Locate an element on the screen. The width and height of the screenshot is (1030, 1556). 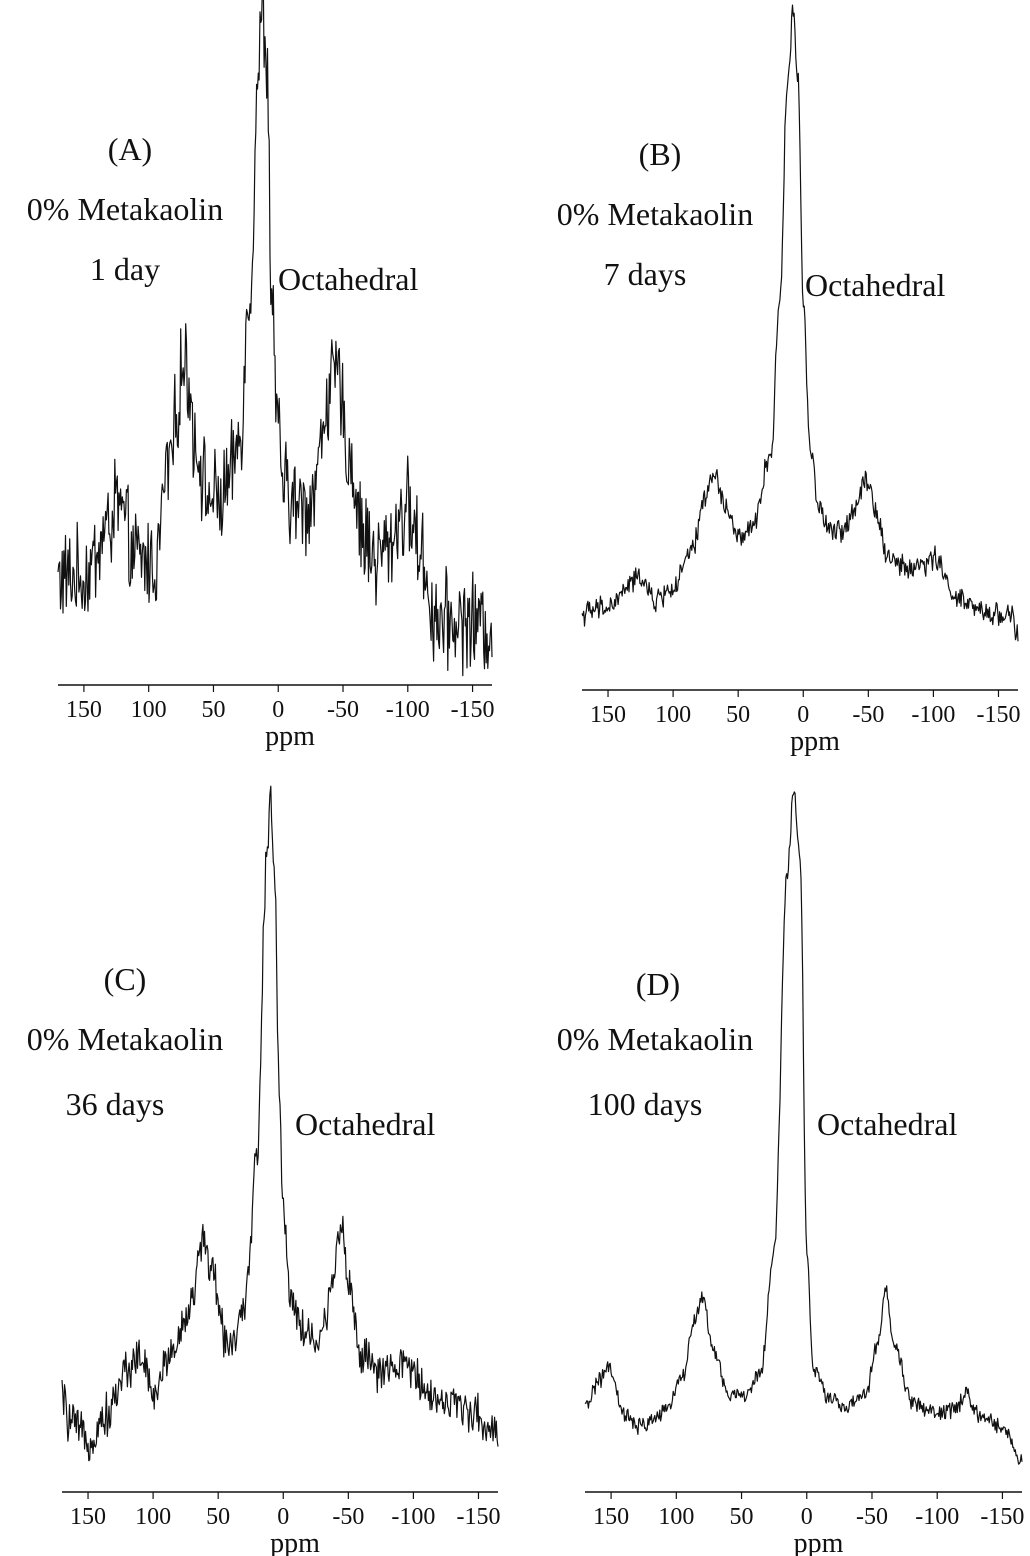
age-label: 7 days is located at coordinates (645, 274).